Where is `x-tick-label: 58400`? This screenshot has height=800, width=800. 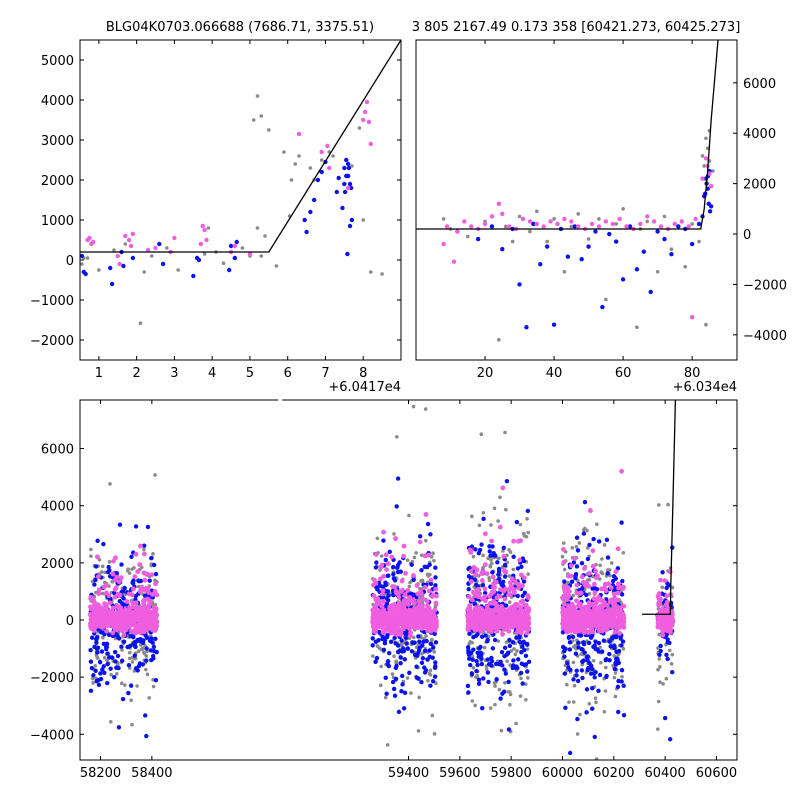 x-tick-label: 58400 is located at coordinates (151, 773).